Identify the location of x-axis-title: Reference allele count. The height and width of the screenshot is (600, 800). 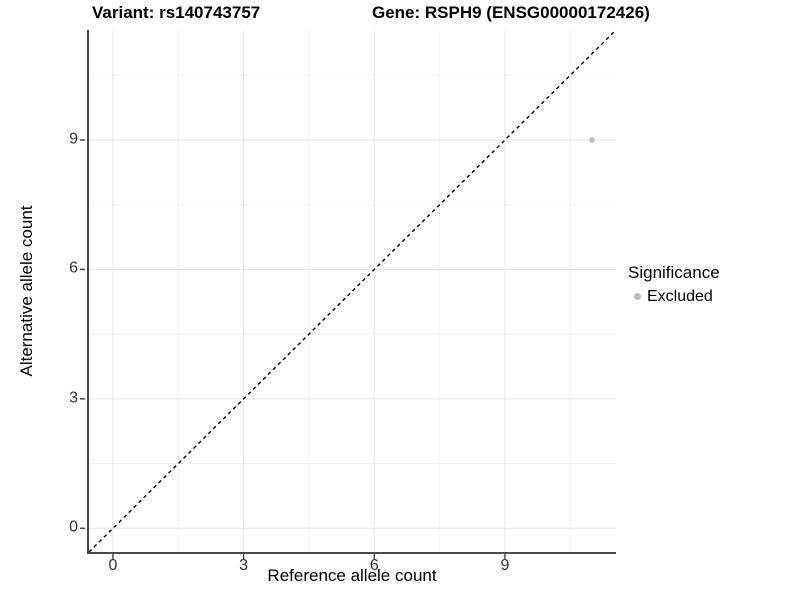
(352, 575).